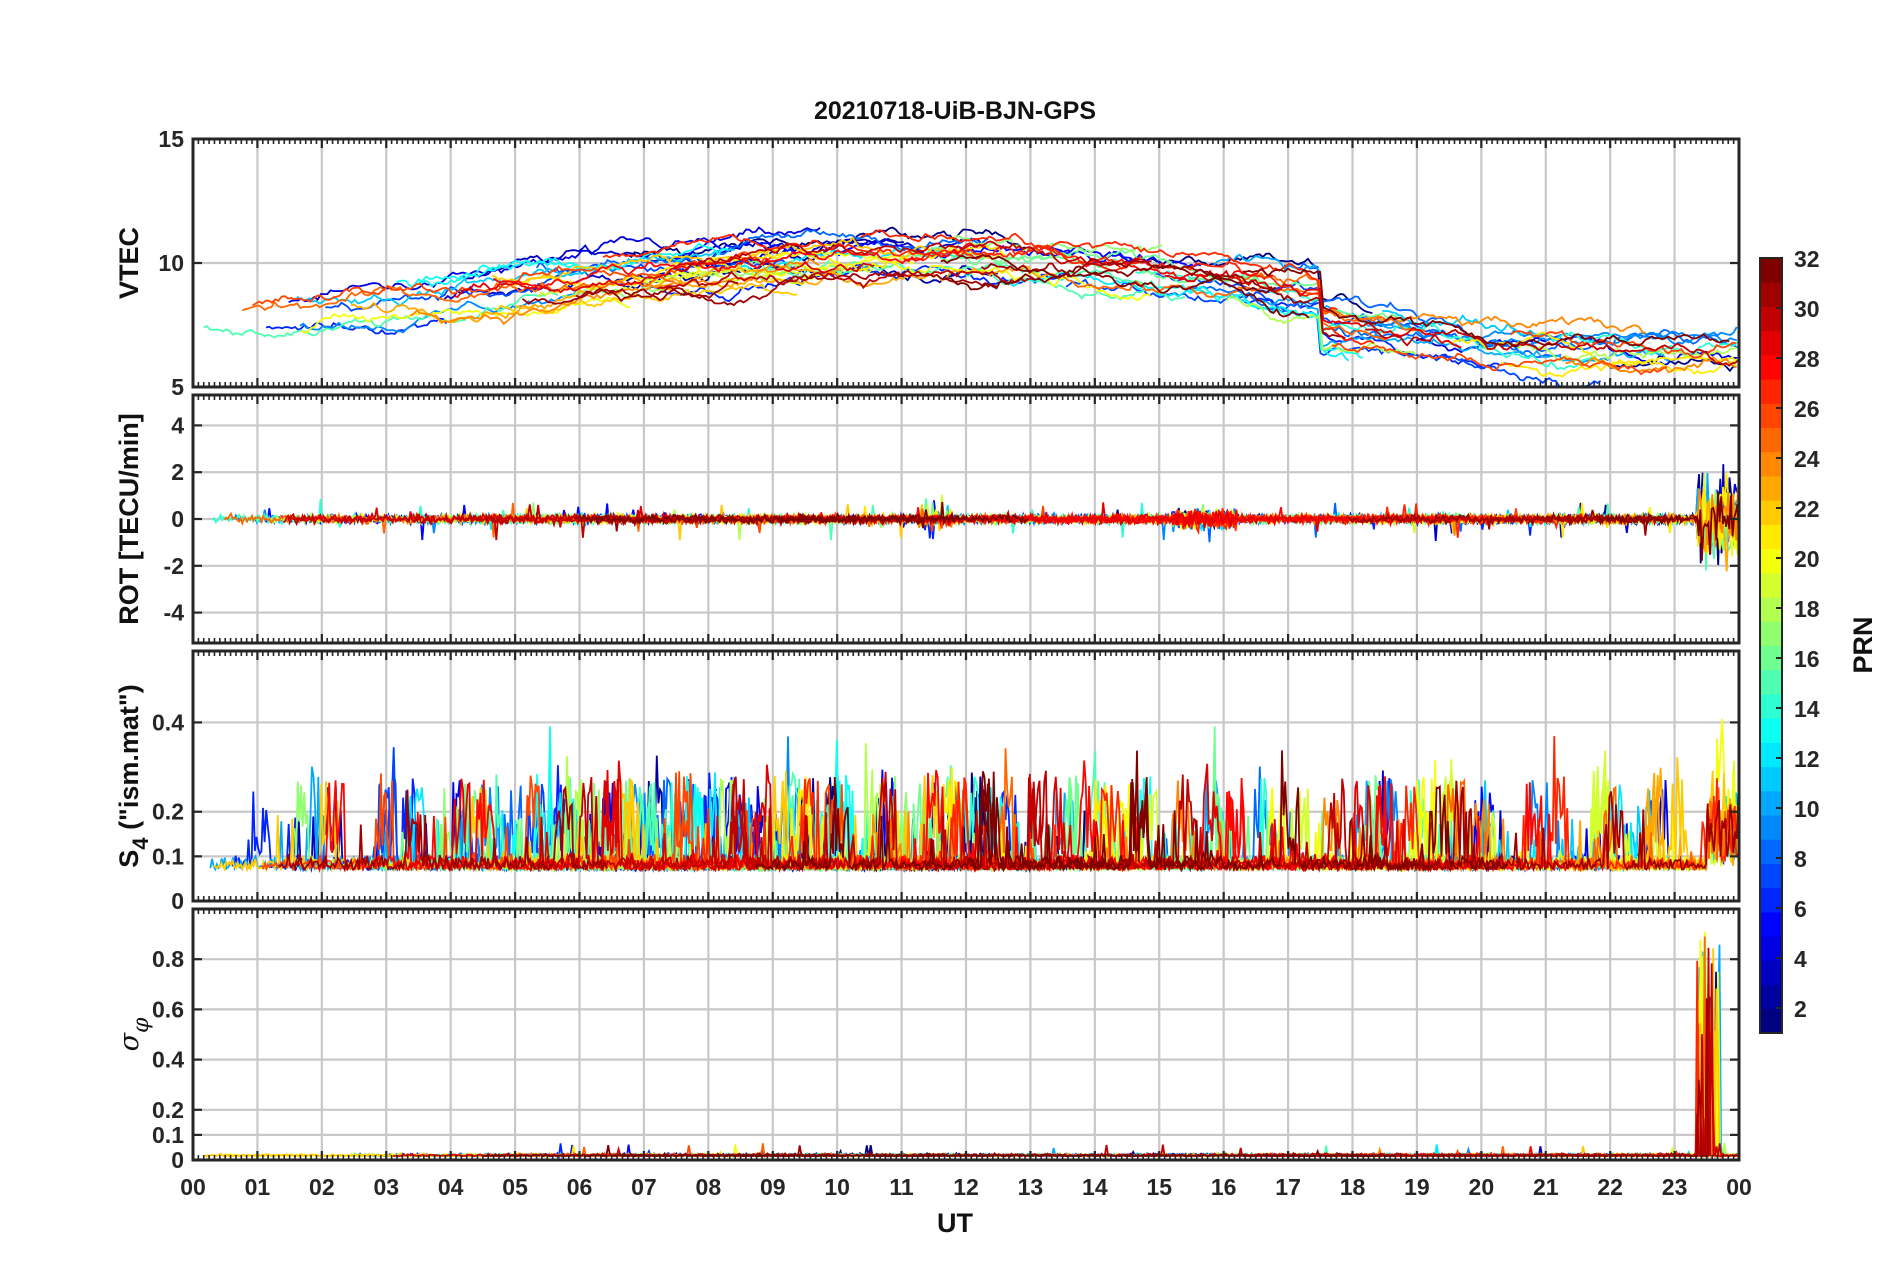 This screenshot has width=1902, height=1272. Describe the element at coordinates (975, 518) in the screenshot. I see `rot-series` at that location.